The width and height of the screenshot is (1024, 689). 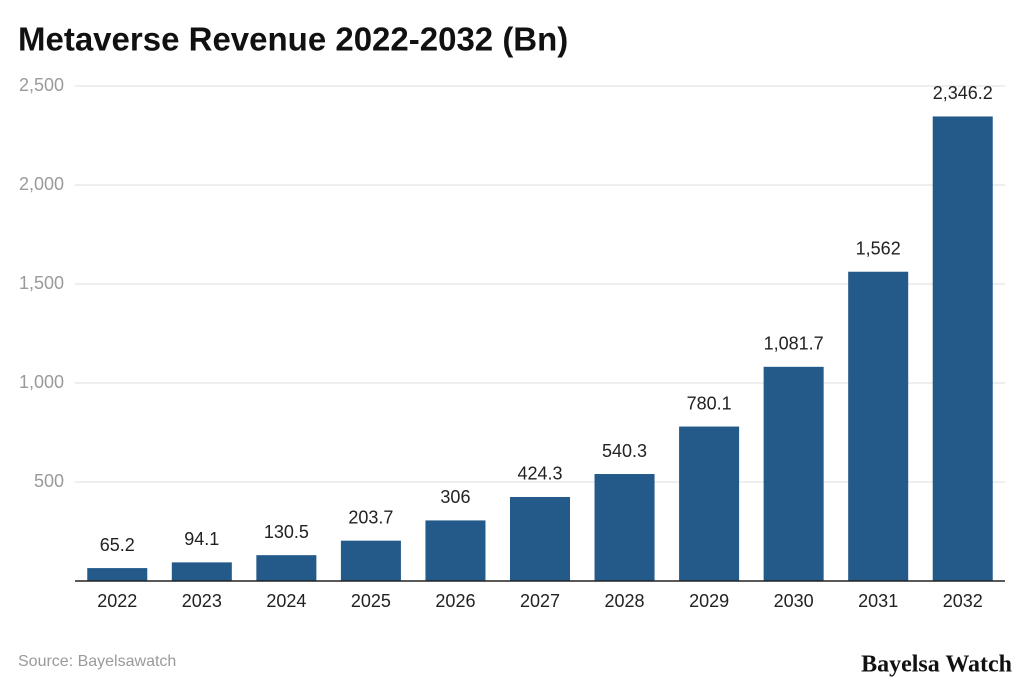 What do you see at coordinates (878, 601) in the screenshot?
I see `x-tick-label: 2031` at bounding box center [878, 601].